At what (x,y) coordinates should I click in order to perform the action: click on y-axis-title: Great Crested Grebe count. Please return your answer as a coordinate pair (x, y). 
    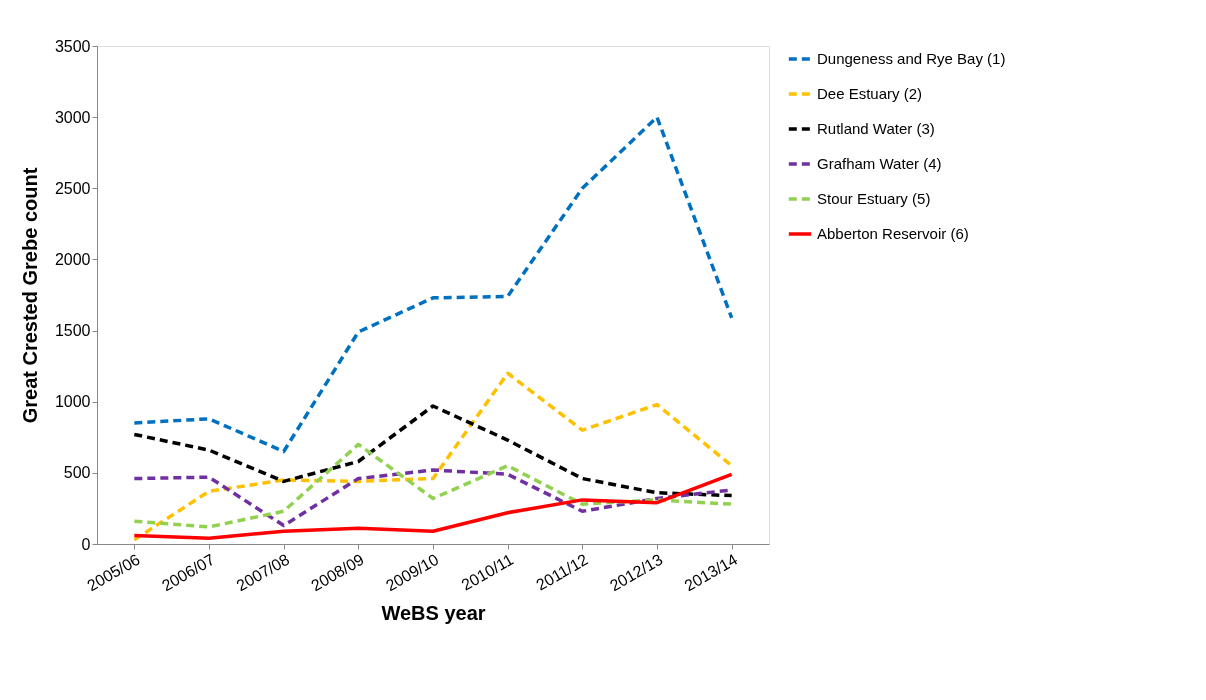
    Looking at the image, I should click on (29, 295).